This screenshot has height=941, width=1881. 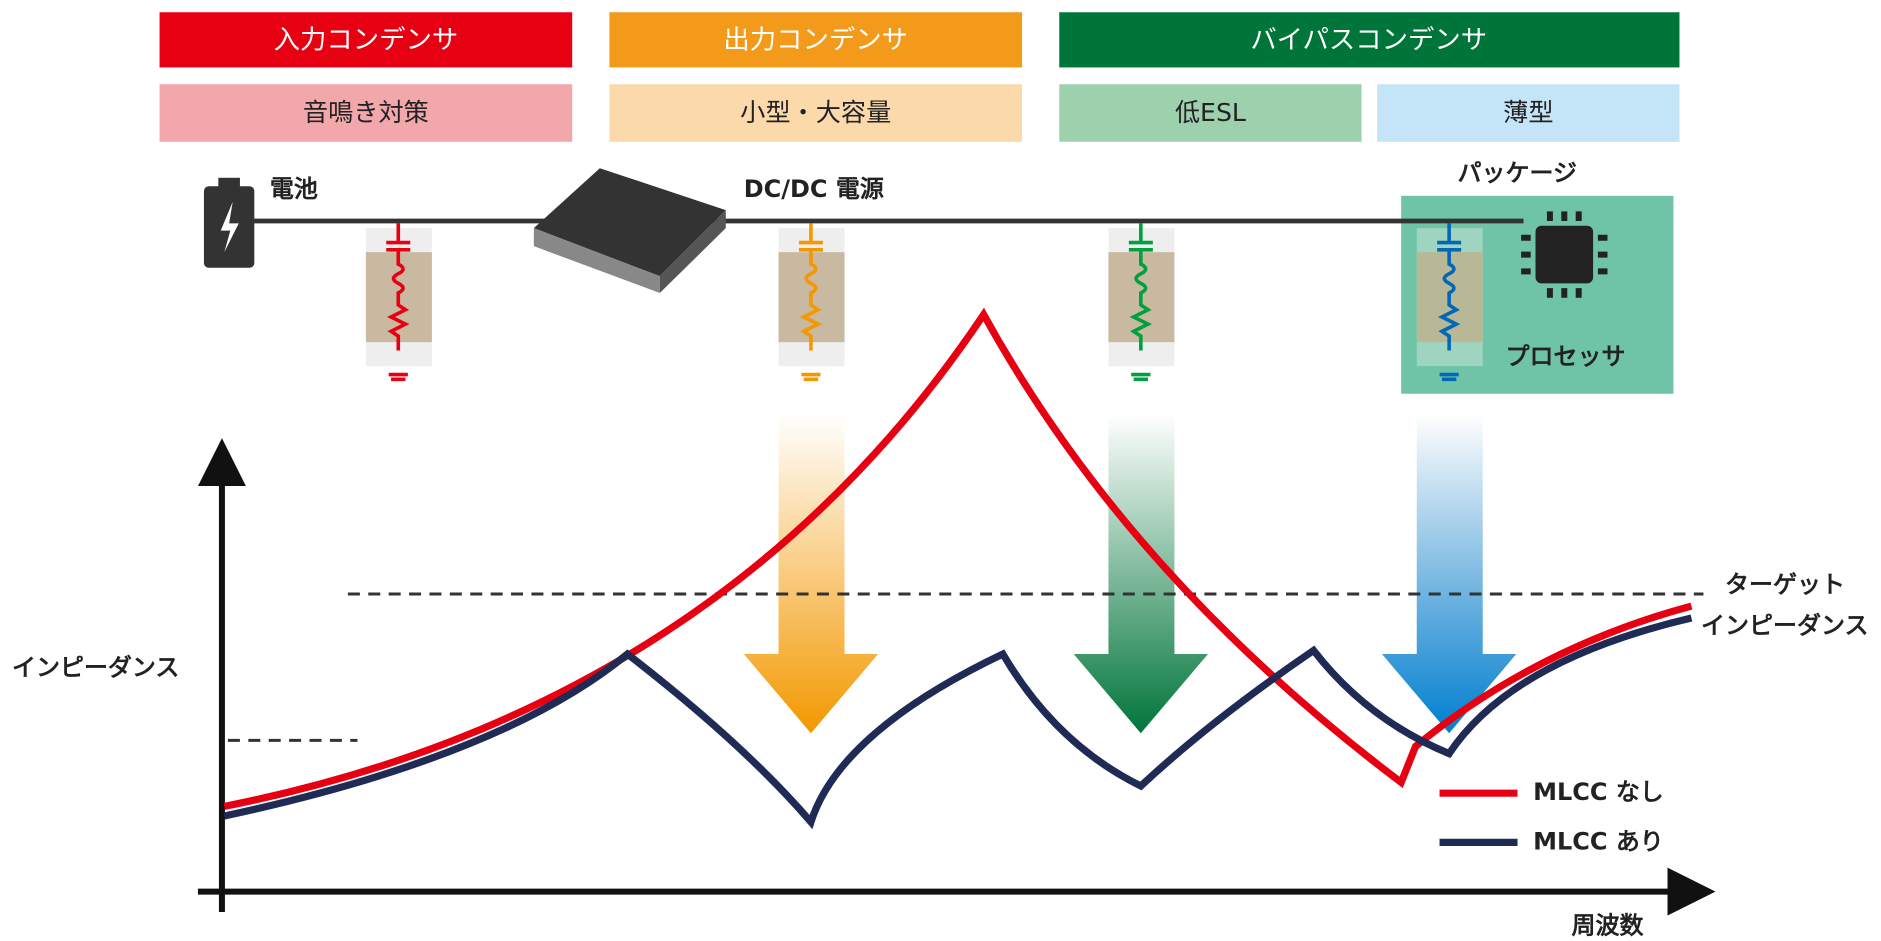 I want to click on feature: 小型・大容量, so click(x=815, y=112).